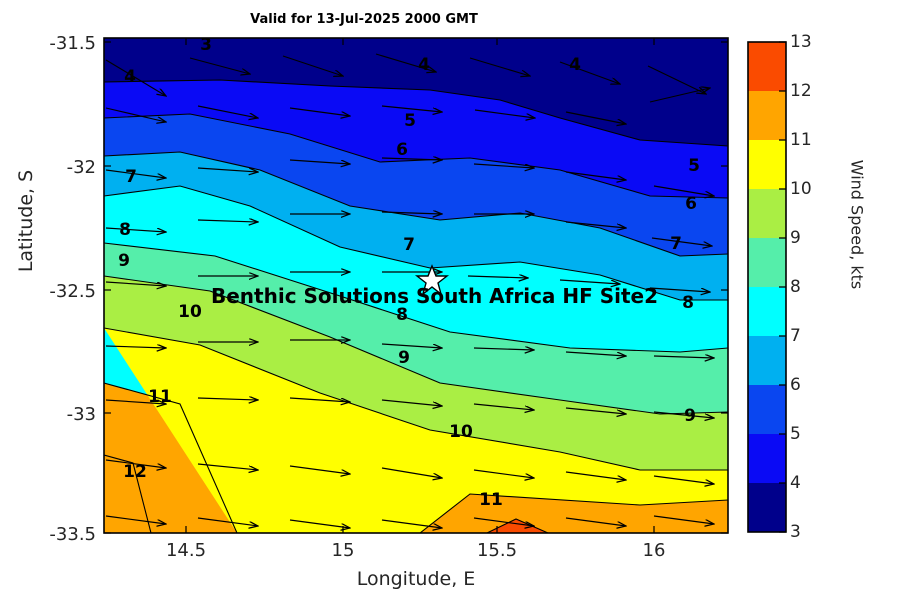  I want to click on contour-label-10-17: 10, so click(190, 312).